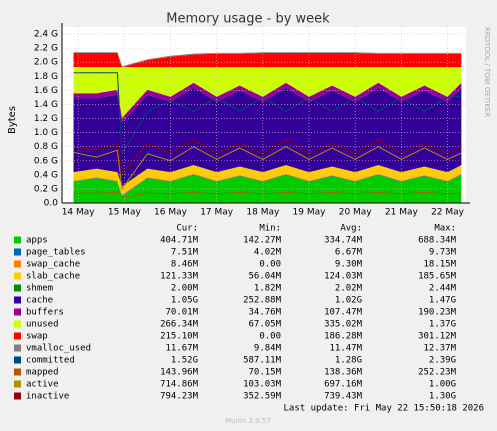 This screenshot has width=497, height=431. I want to click on x-tick-label: 17 May, so click(217, 213).